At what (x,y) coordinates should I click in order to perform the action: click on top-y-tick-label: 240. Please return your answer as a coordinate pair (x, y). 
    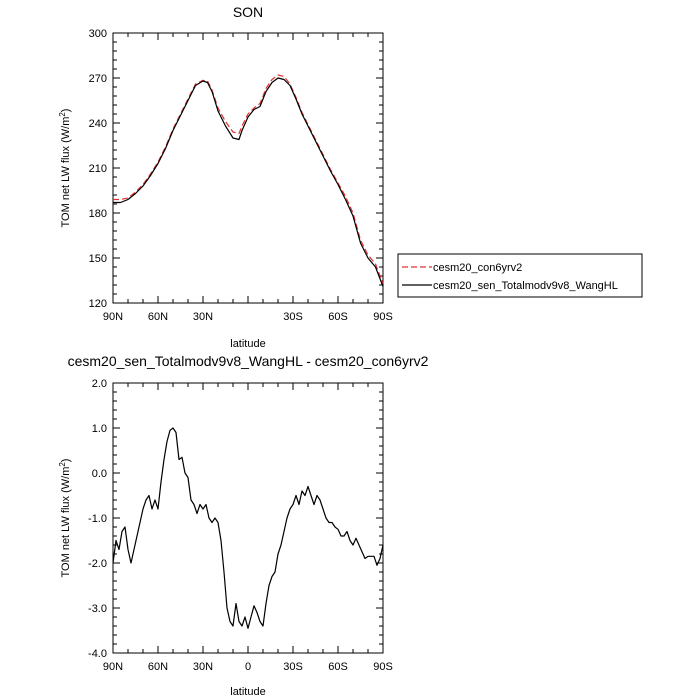
    Looking at the image, I should click on (98, 124).